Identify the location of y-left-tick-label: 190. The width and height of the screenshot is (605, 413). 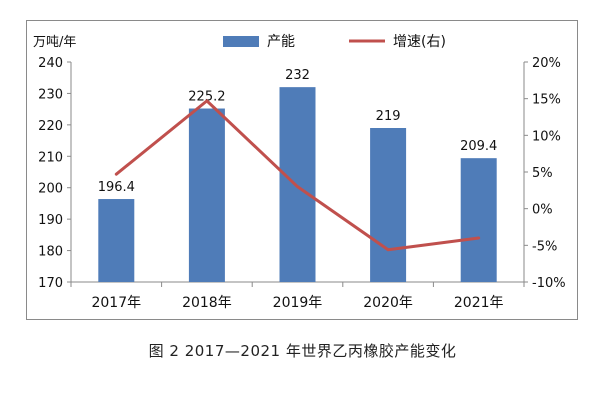
(50, 220).